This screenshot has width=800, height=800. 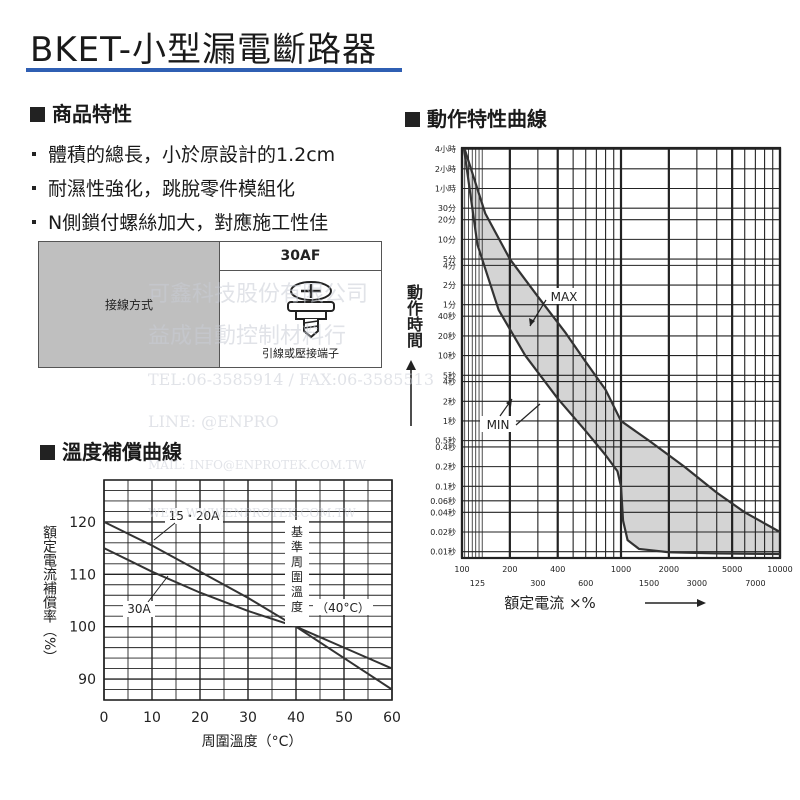 I want to click on min-leader, so click(x=528, y=414).